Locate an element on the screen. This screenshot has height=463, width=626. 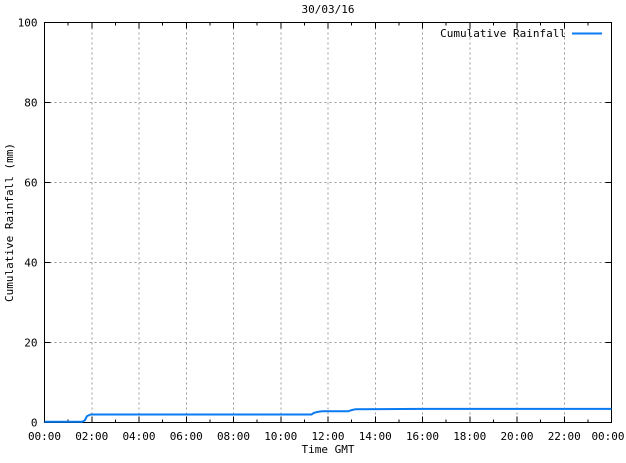
legend-label: Cumulative Rainfall is located at coordinates (503, 33).